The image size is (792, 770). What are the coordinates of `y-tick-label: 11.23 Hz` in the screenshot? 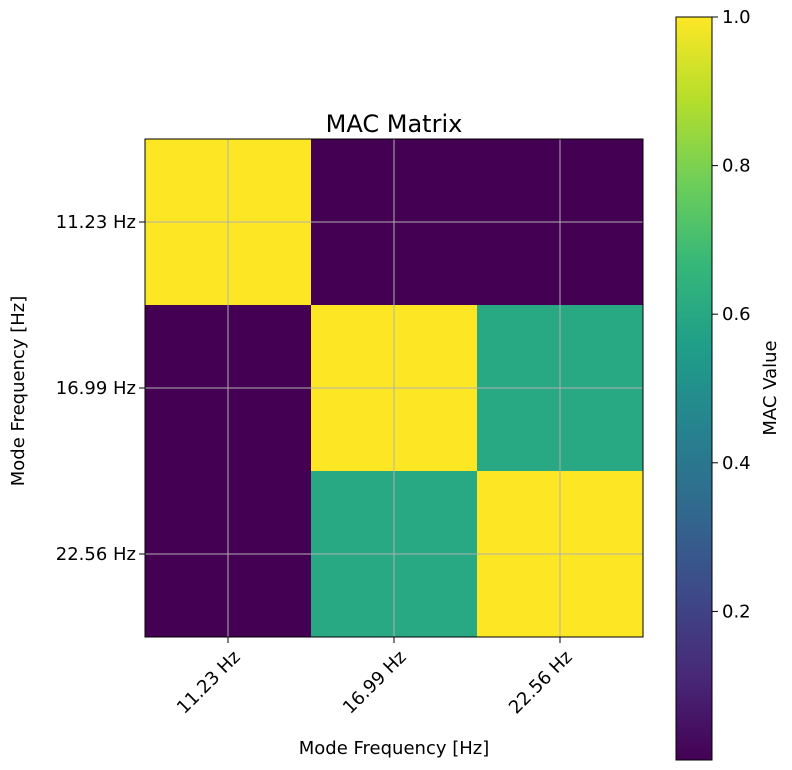 It's located at (96, 222).